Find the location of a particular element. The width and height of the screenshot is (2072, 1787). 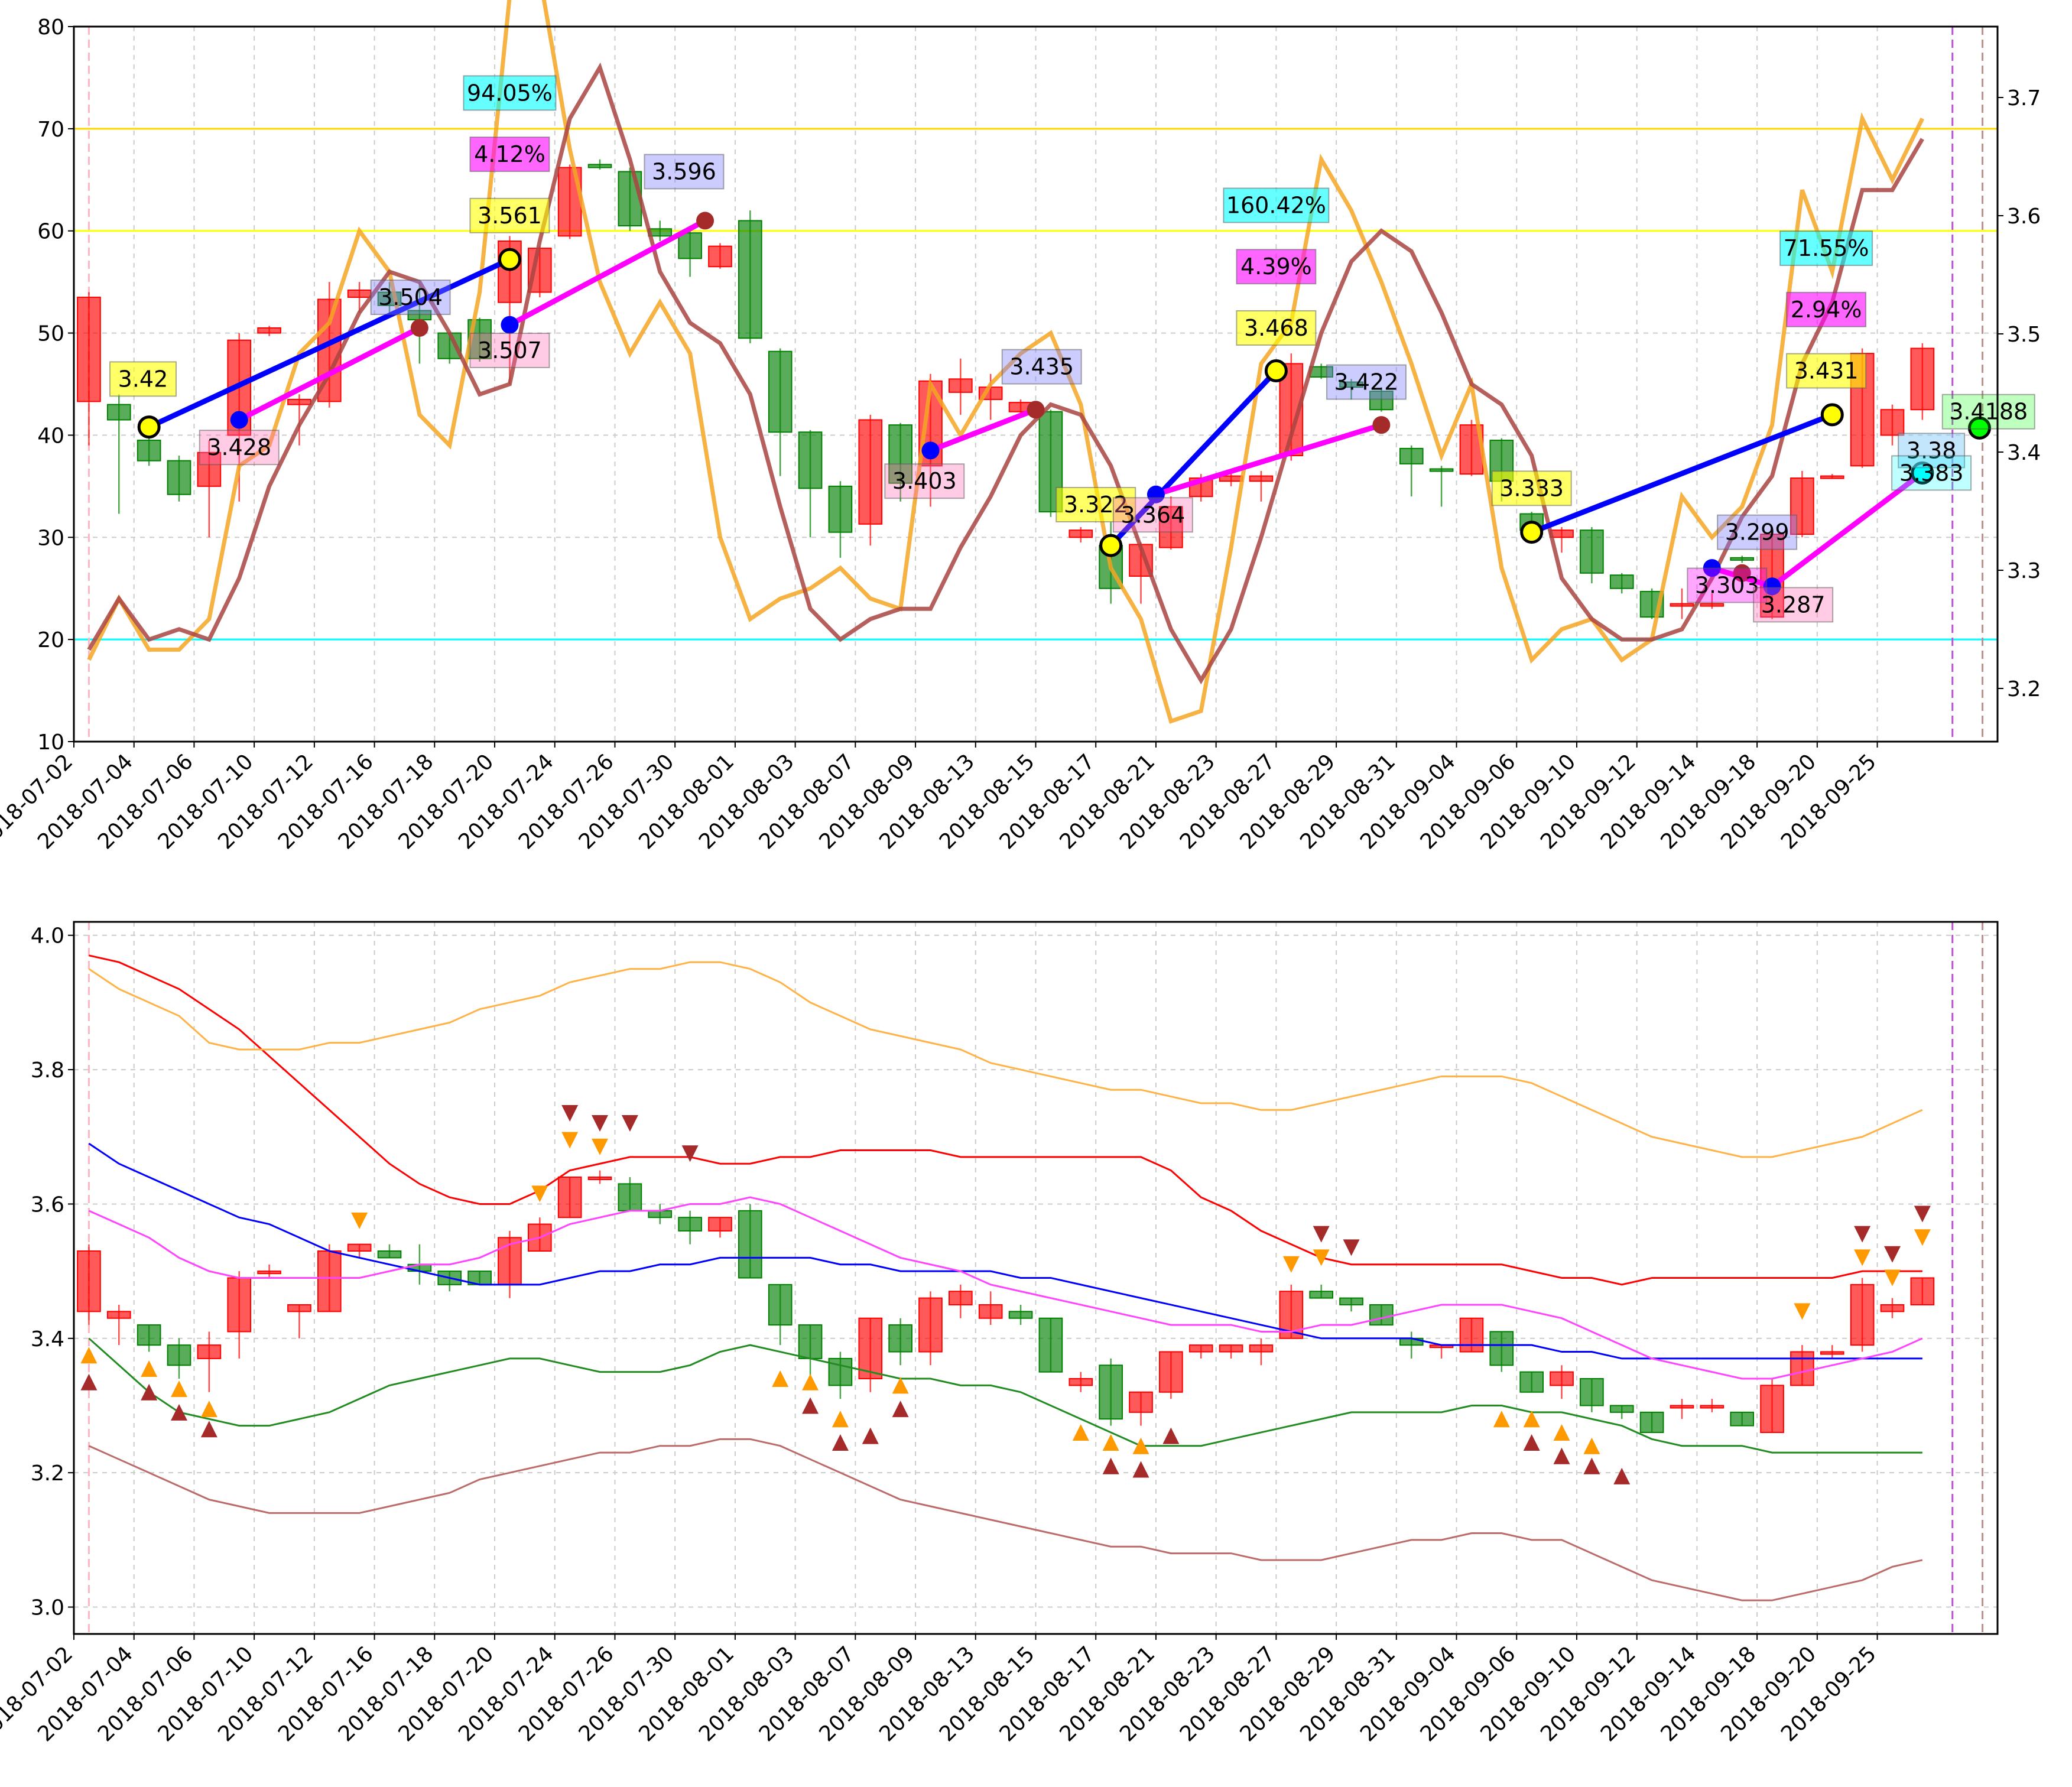

annotation-label: 3.287 is located at coordinates (1793, 605).